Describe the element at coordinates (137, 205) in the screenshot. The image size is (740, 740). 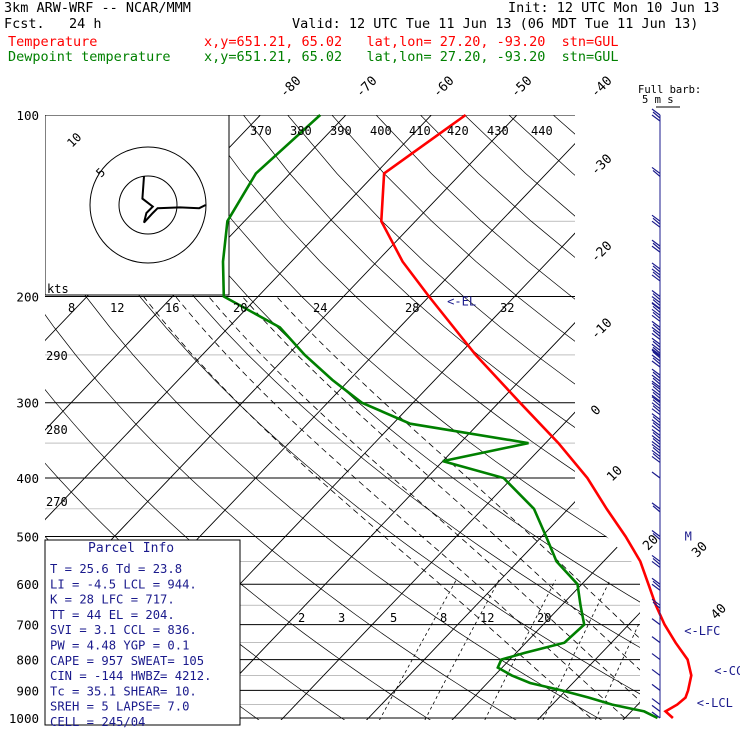
I see `hodograph-box` at that location.